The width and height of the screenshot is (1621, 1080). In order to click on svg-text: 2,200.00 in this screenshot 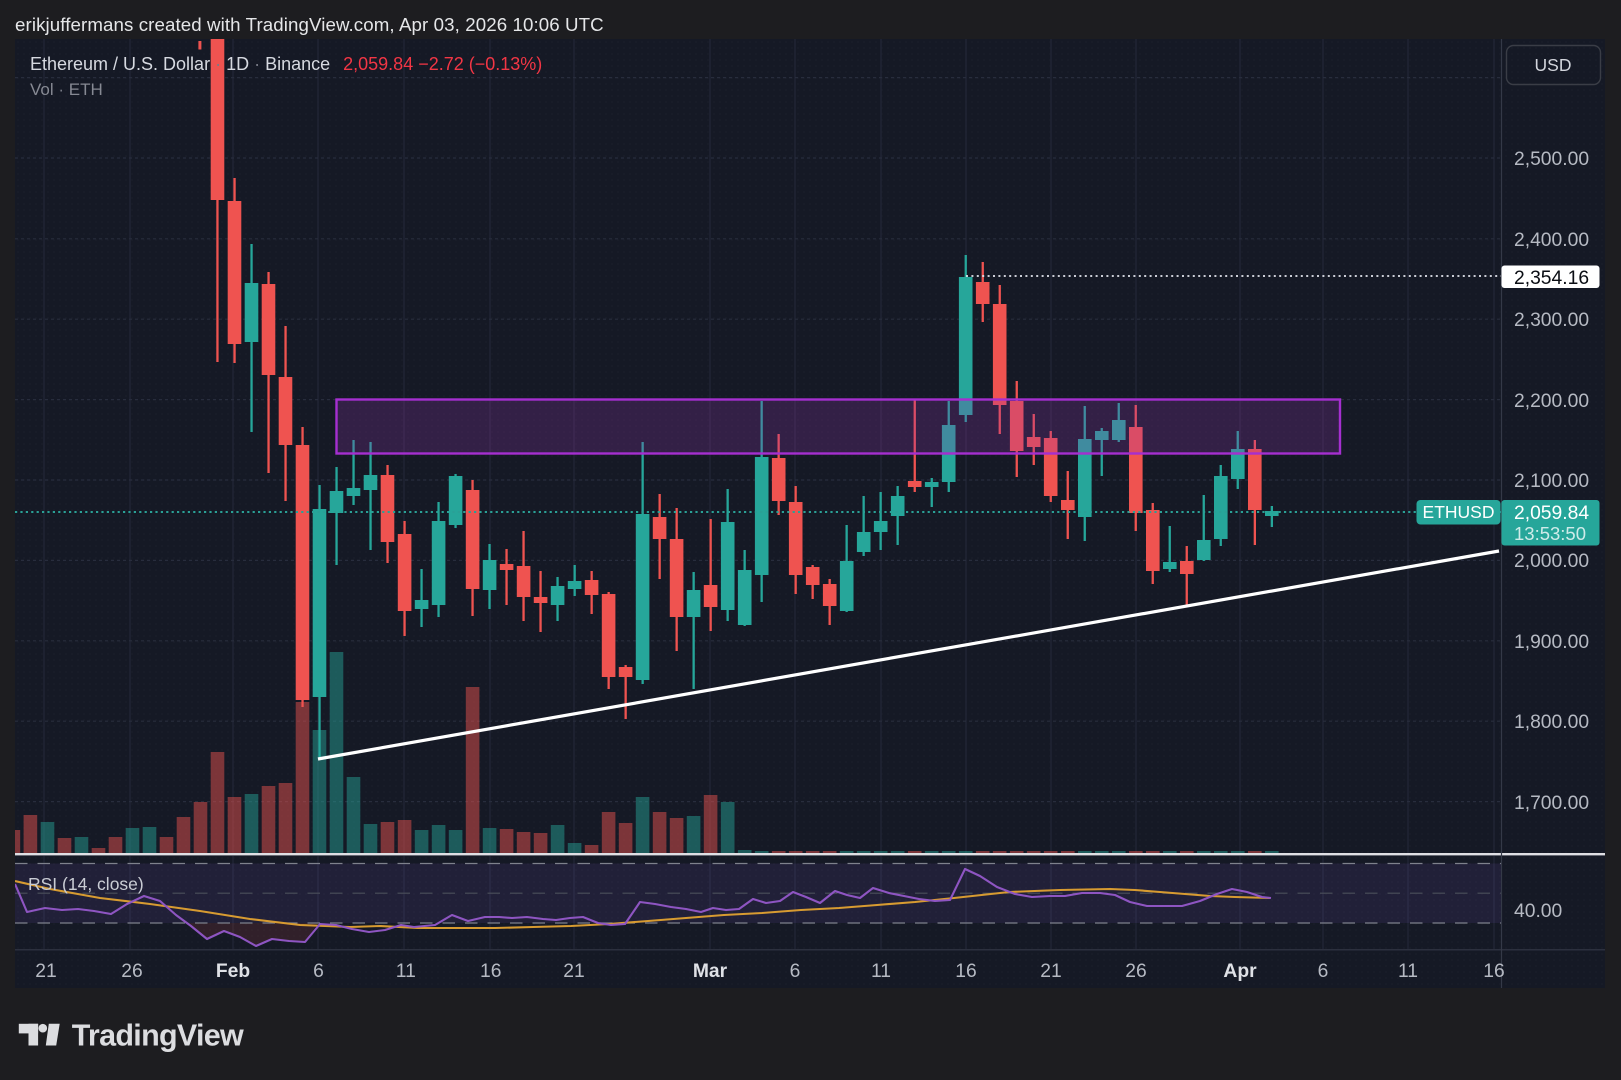, I will do `click(1551, 401)`.